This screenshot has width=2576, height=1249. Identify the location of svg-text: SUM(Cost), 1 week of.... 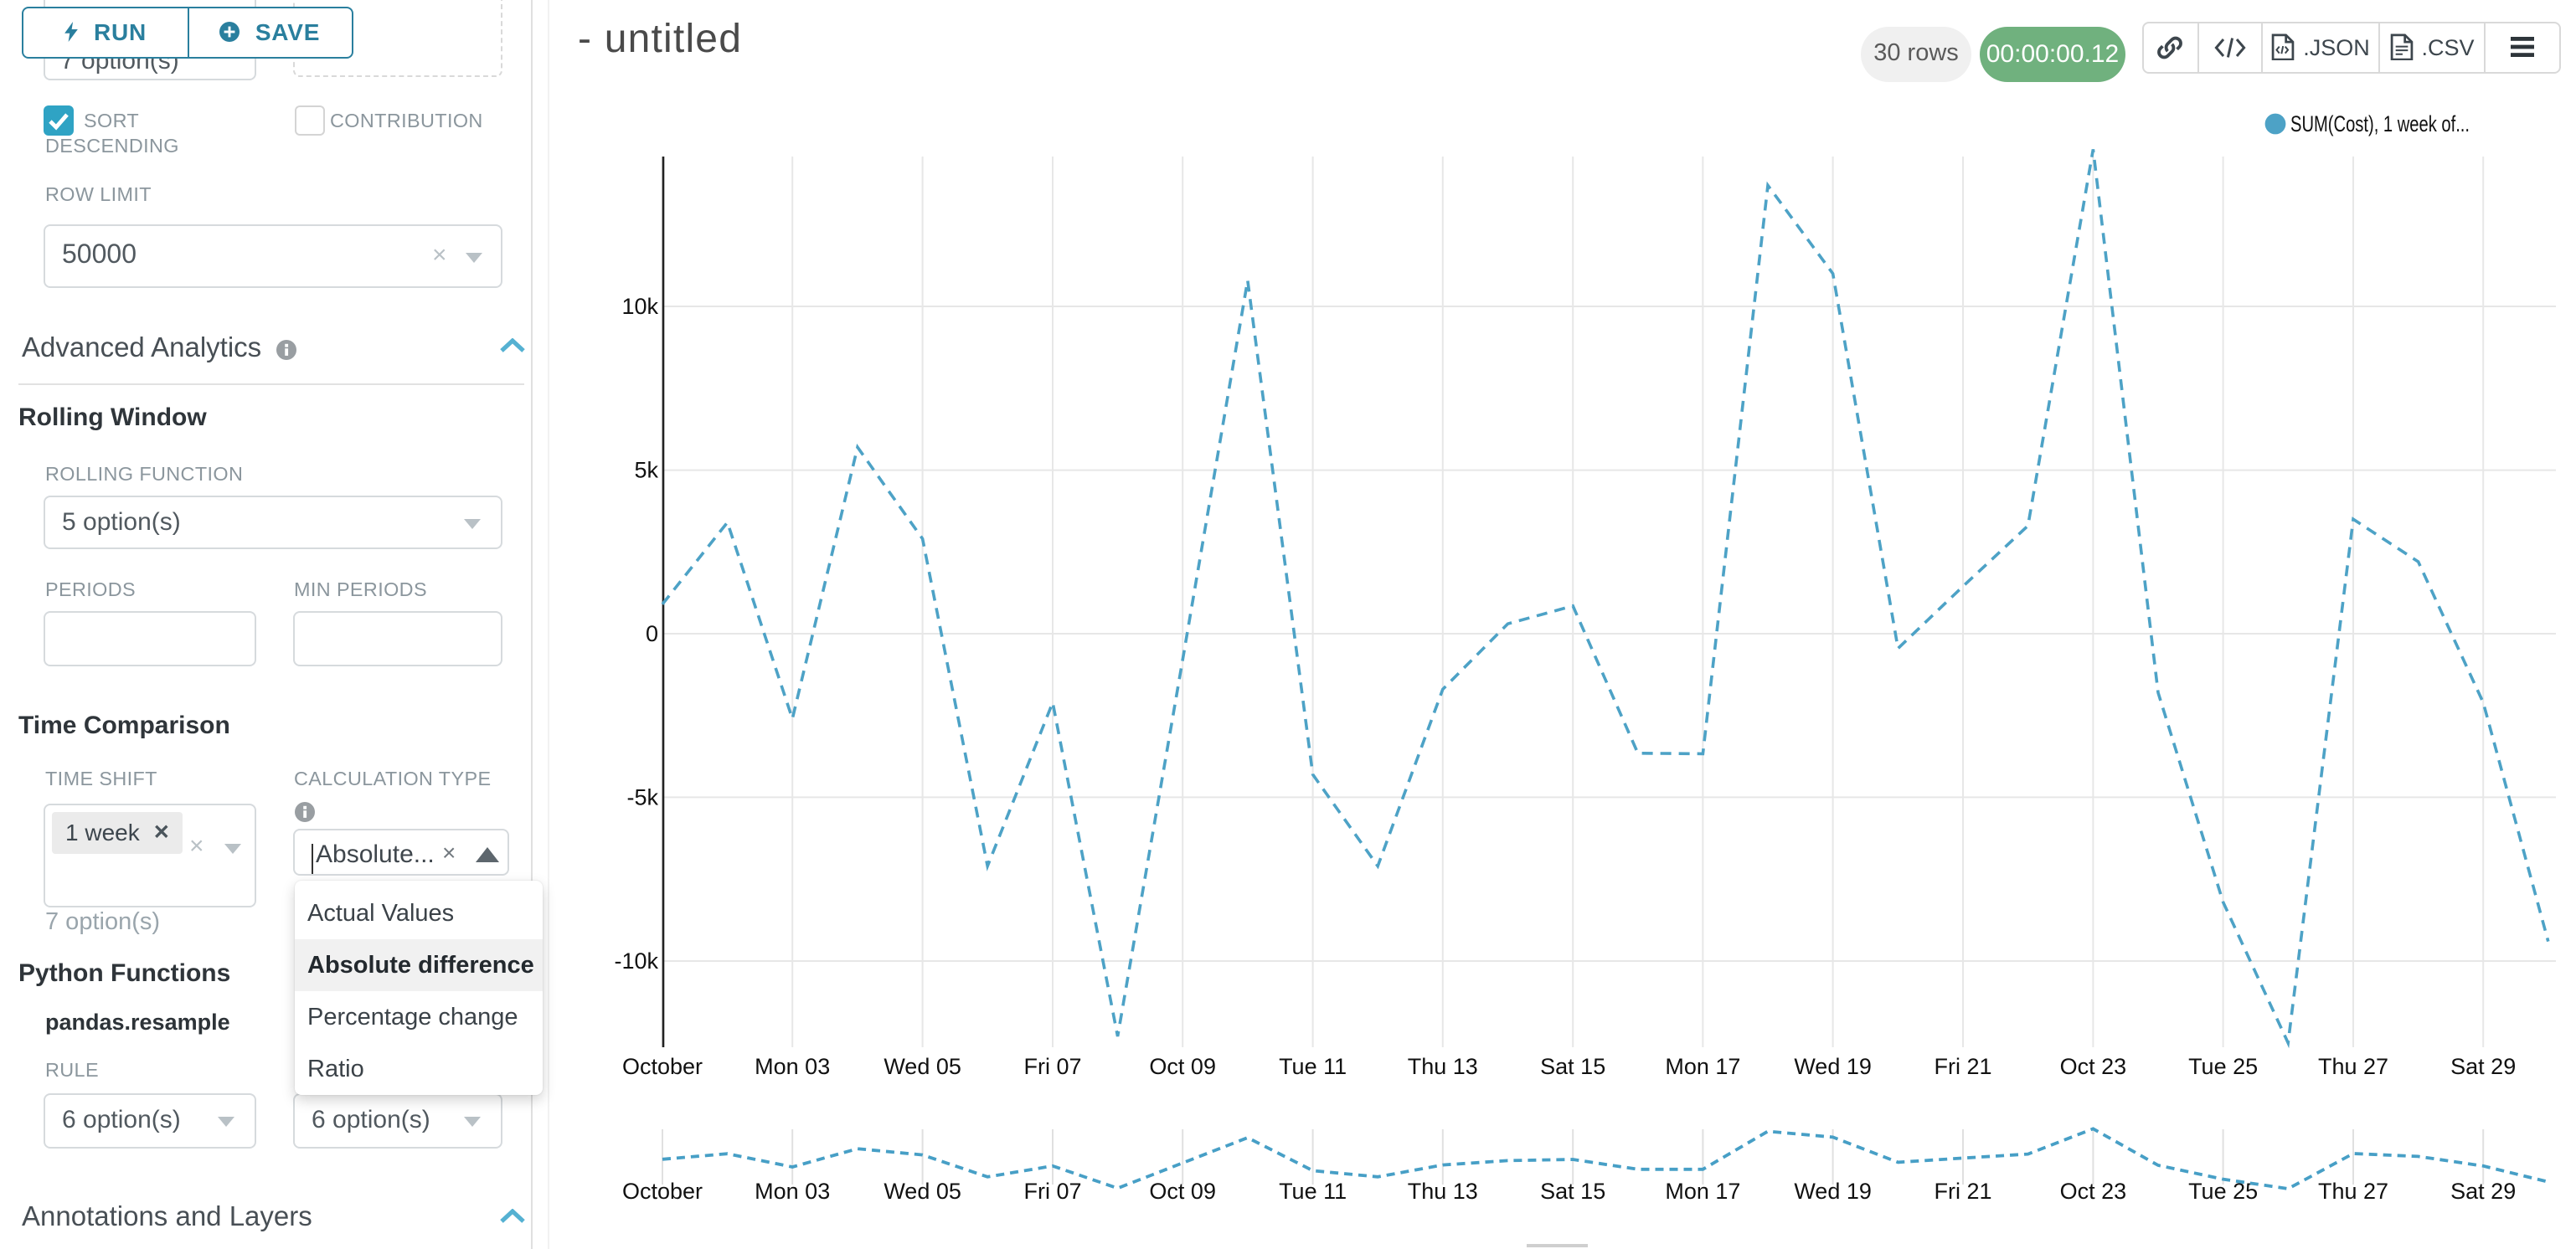
(2380, 123).